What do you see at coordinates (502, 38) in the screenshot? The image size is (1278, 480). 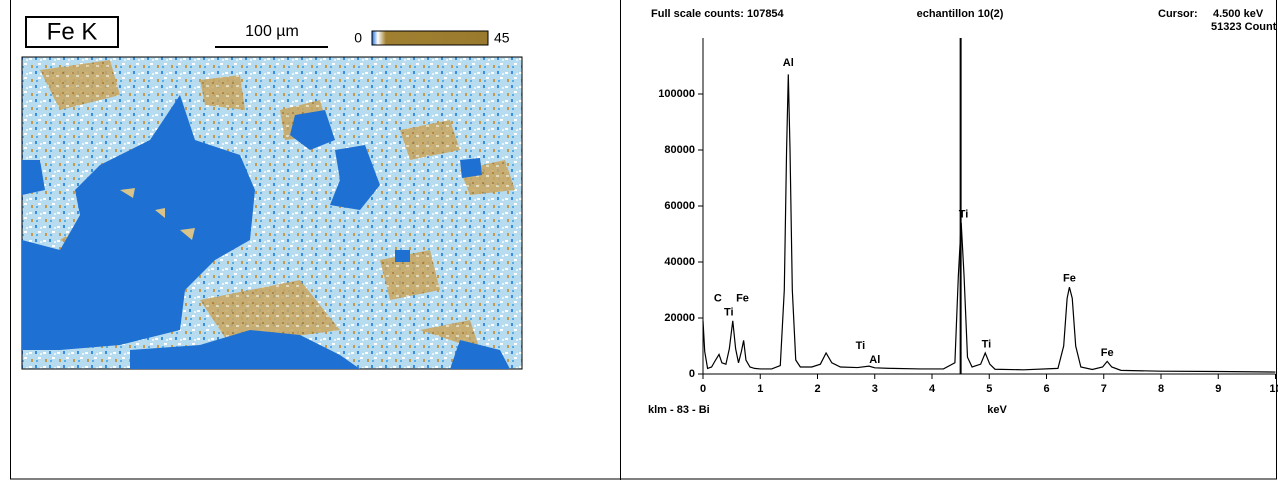 I see `colorbar-max: 45` at bounding box center [502, 38].